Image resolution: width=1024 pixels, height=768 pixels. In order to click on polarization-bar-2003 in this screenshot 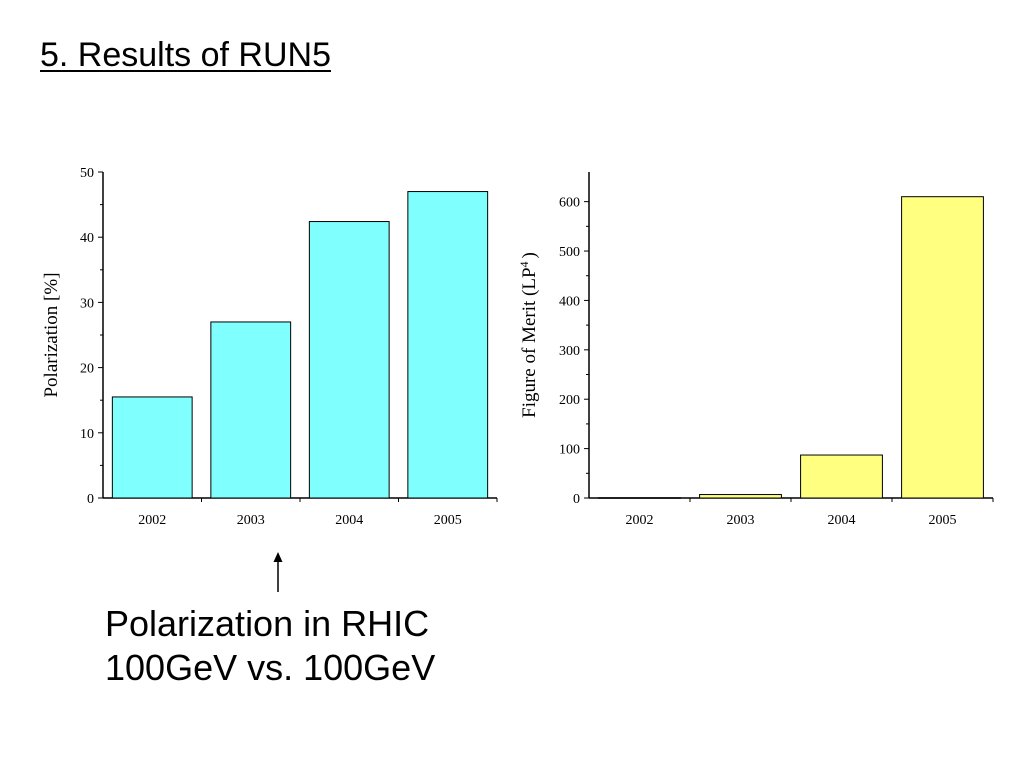, I will do `click(251, 410)`.